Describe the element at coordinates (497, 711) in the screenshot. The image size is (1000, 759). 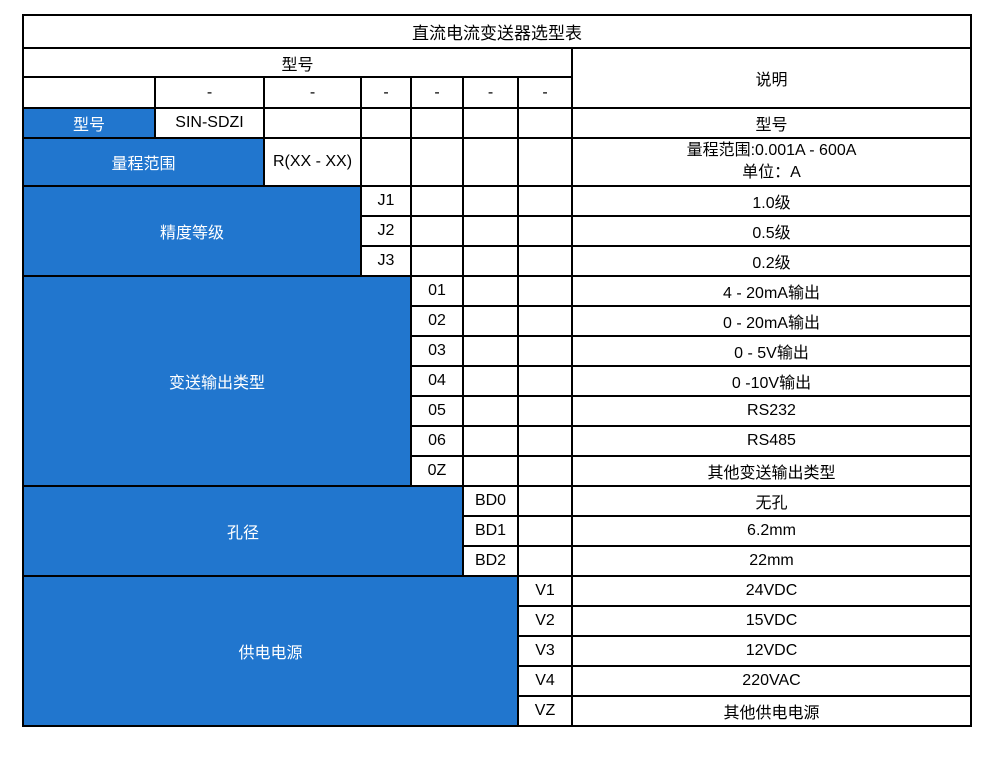
I see `table-row: VZ 其他供电电源` at that location.